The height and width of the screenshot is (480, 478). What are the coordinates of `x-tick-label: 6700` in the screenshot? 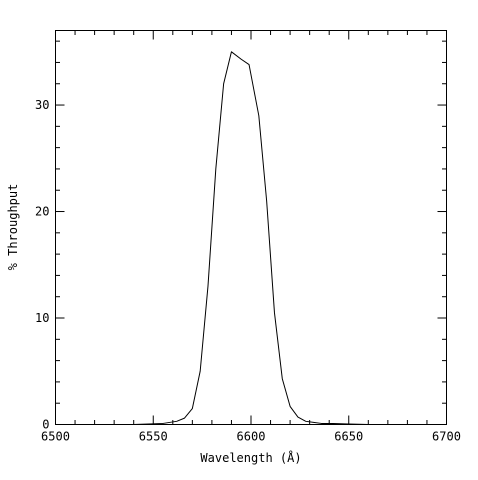 It's located at (446, 437).